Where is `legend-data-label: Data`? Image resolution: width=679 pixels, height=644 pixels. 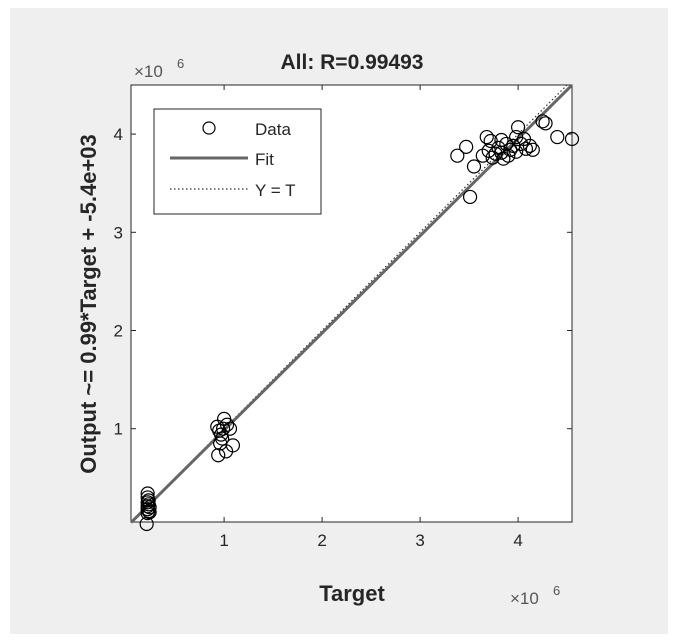
legend-data-label: Data is located at coordinates (273, 129).